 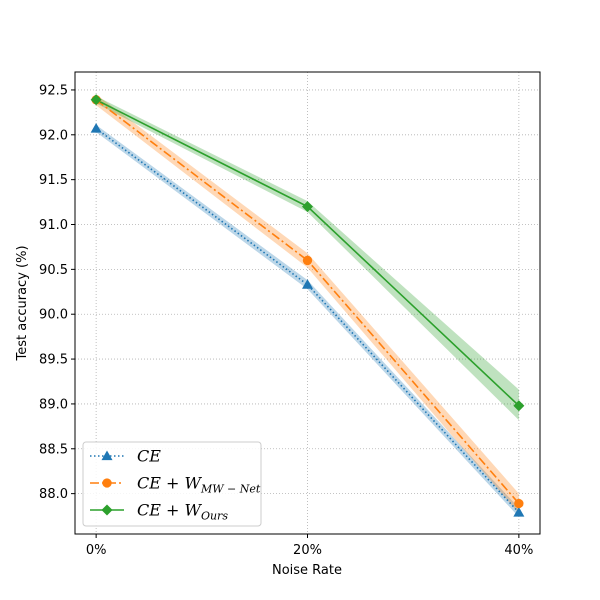 What do you see at coordinates (53, 225) in the screenshot?
I see `y-tick-label: 91.0` at bounding box center [53, 225].